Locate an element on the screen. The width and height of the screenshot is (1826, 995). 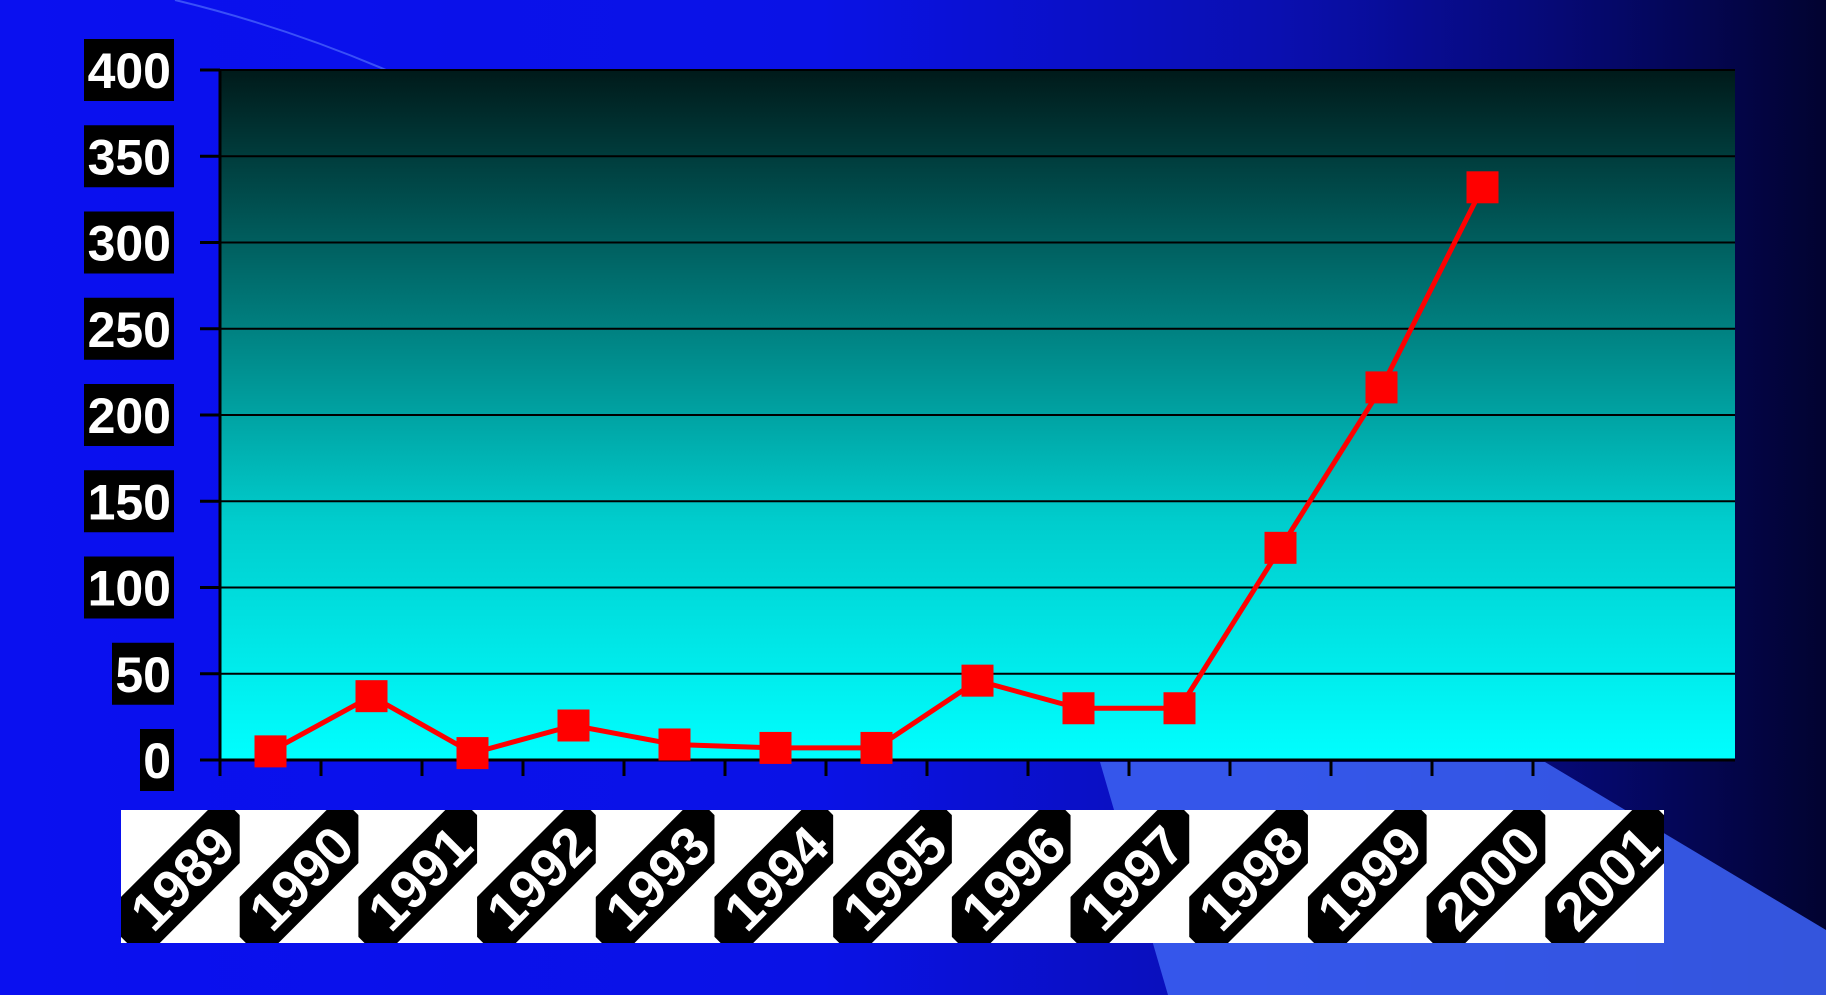
y-tick-label: 400 is located at coordinates (129, 71).